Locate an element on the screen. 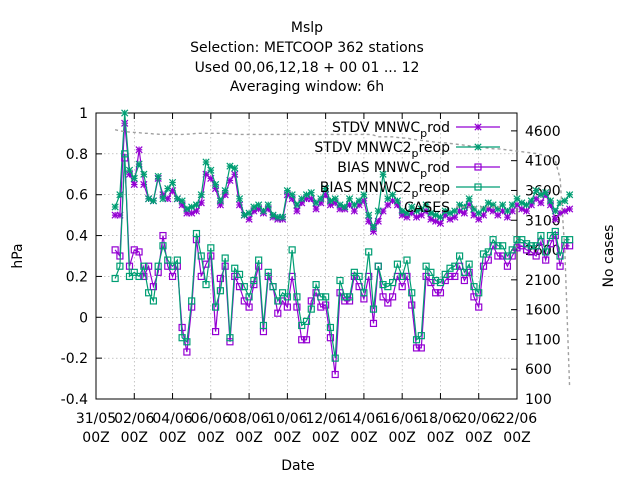  title-line: Selection: METCOOP 362 stations is located at coordinates (307, 48).